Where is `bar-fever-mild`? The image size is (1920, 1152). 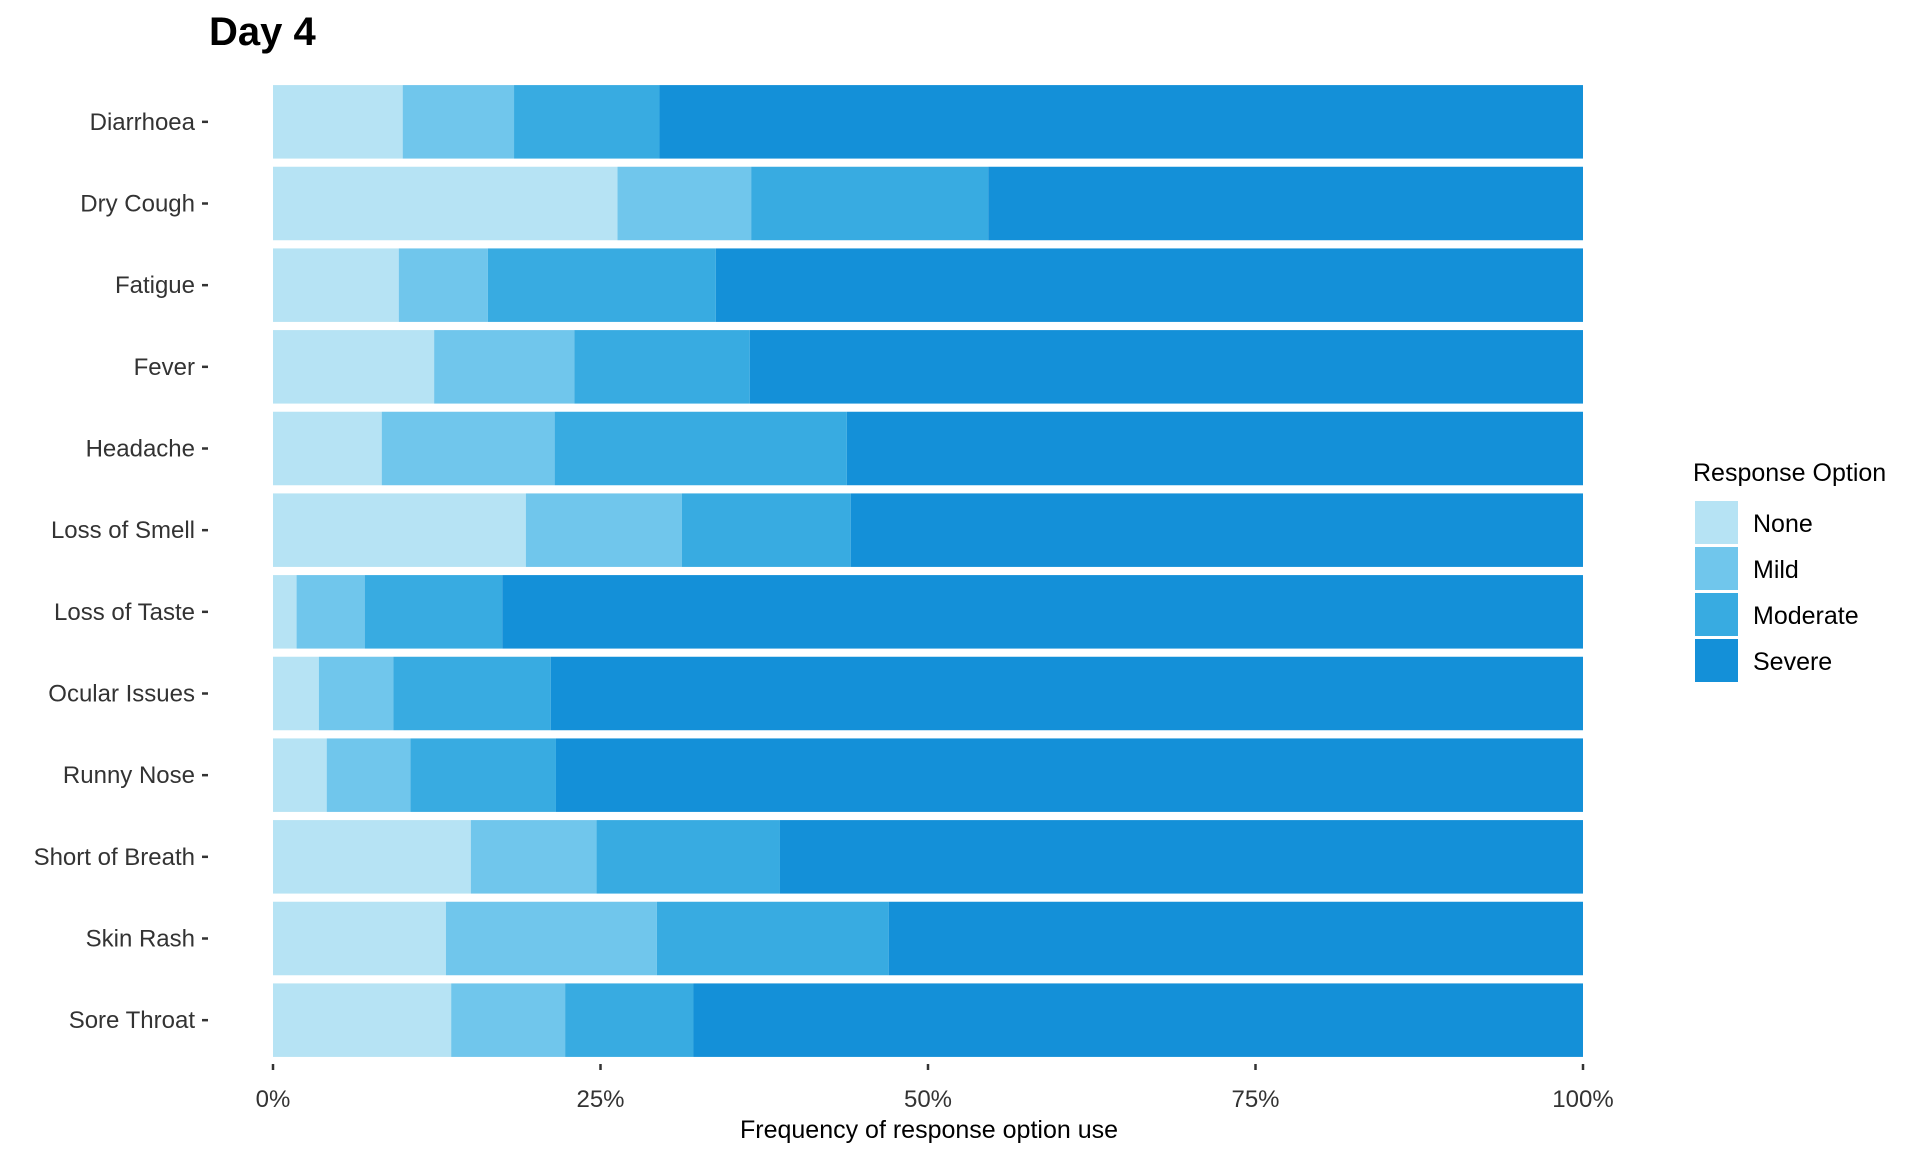 bar-fever-mild is located at coordinates (504, 367).